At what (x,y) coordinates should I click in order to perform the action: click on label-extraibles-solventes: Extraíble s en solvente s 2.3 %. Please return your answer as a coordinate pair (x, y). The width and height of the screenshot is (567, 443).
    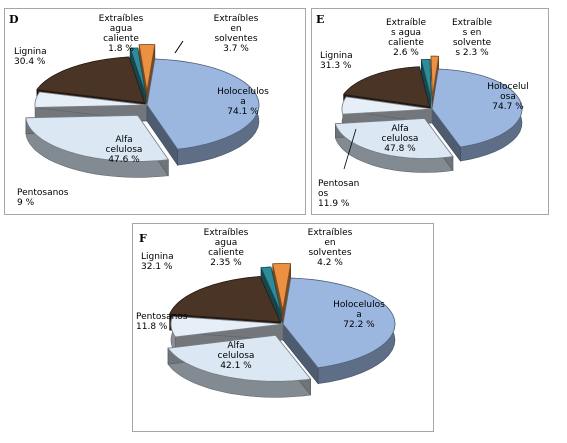
    Looking at the image, I should click on (471, 38).